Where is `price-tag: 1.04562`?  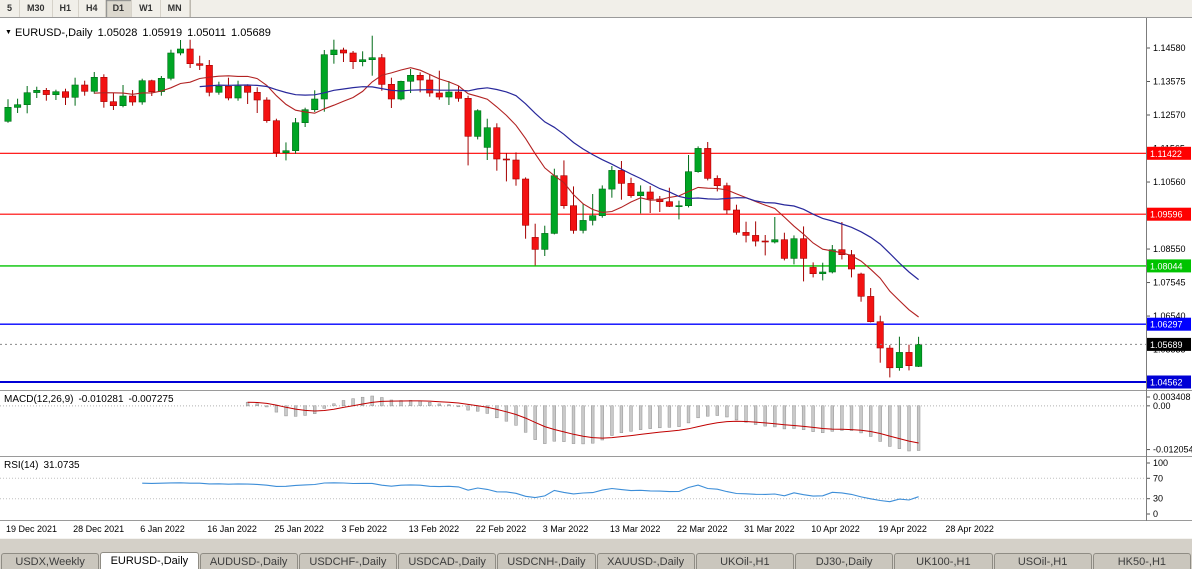
price-tag: 1.04562 is located at coordinates (1169, 382).